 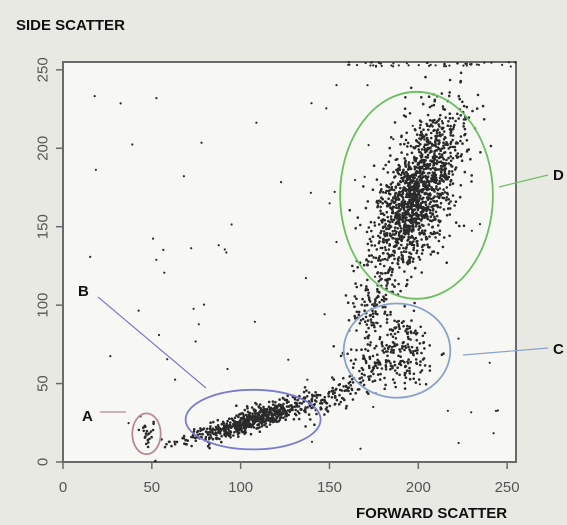 What do you see at coordinates (43, 148) in the screenshot?
I see `y-tick-label: 200` at bounding box center [43, 148].